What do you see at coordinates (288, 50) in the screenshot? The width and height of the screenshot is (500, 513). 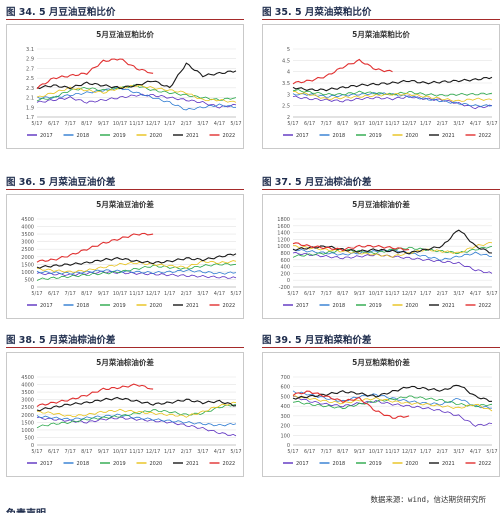 I see `y-tick-label: 5` at bounding box center [288, 50].